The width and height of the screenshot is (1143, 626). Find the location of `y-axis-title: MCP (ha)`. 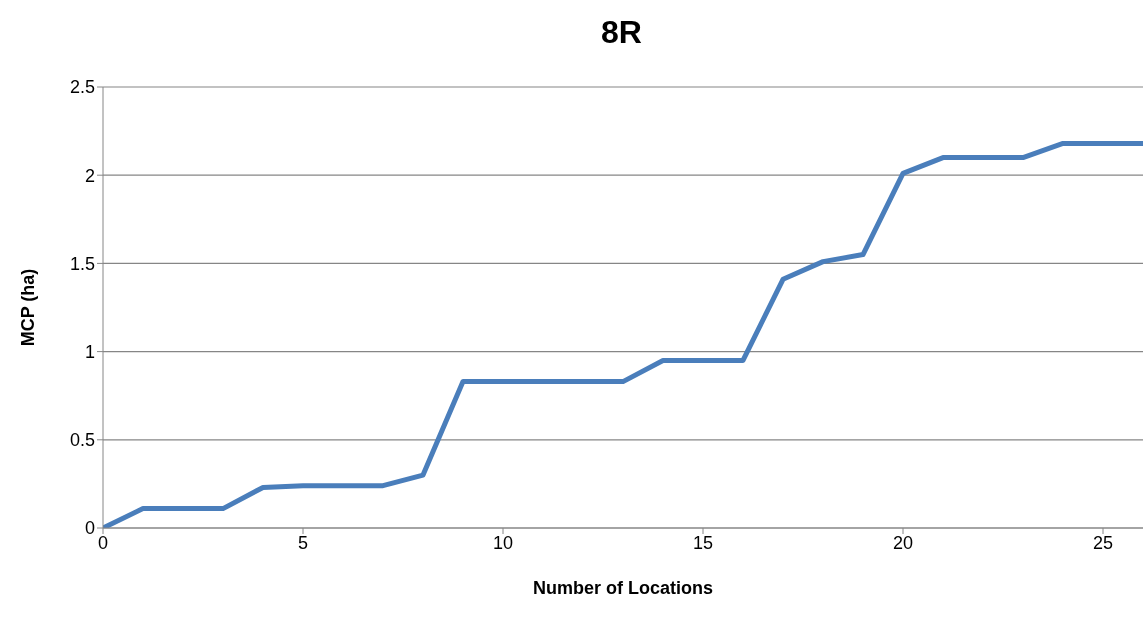

y-axis-title: MCP (ha) is located at coordinates (28, 307).